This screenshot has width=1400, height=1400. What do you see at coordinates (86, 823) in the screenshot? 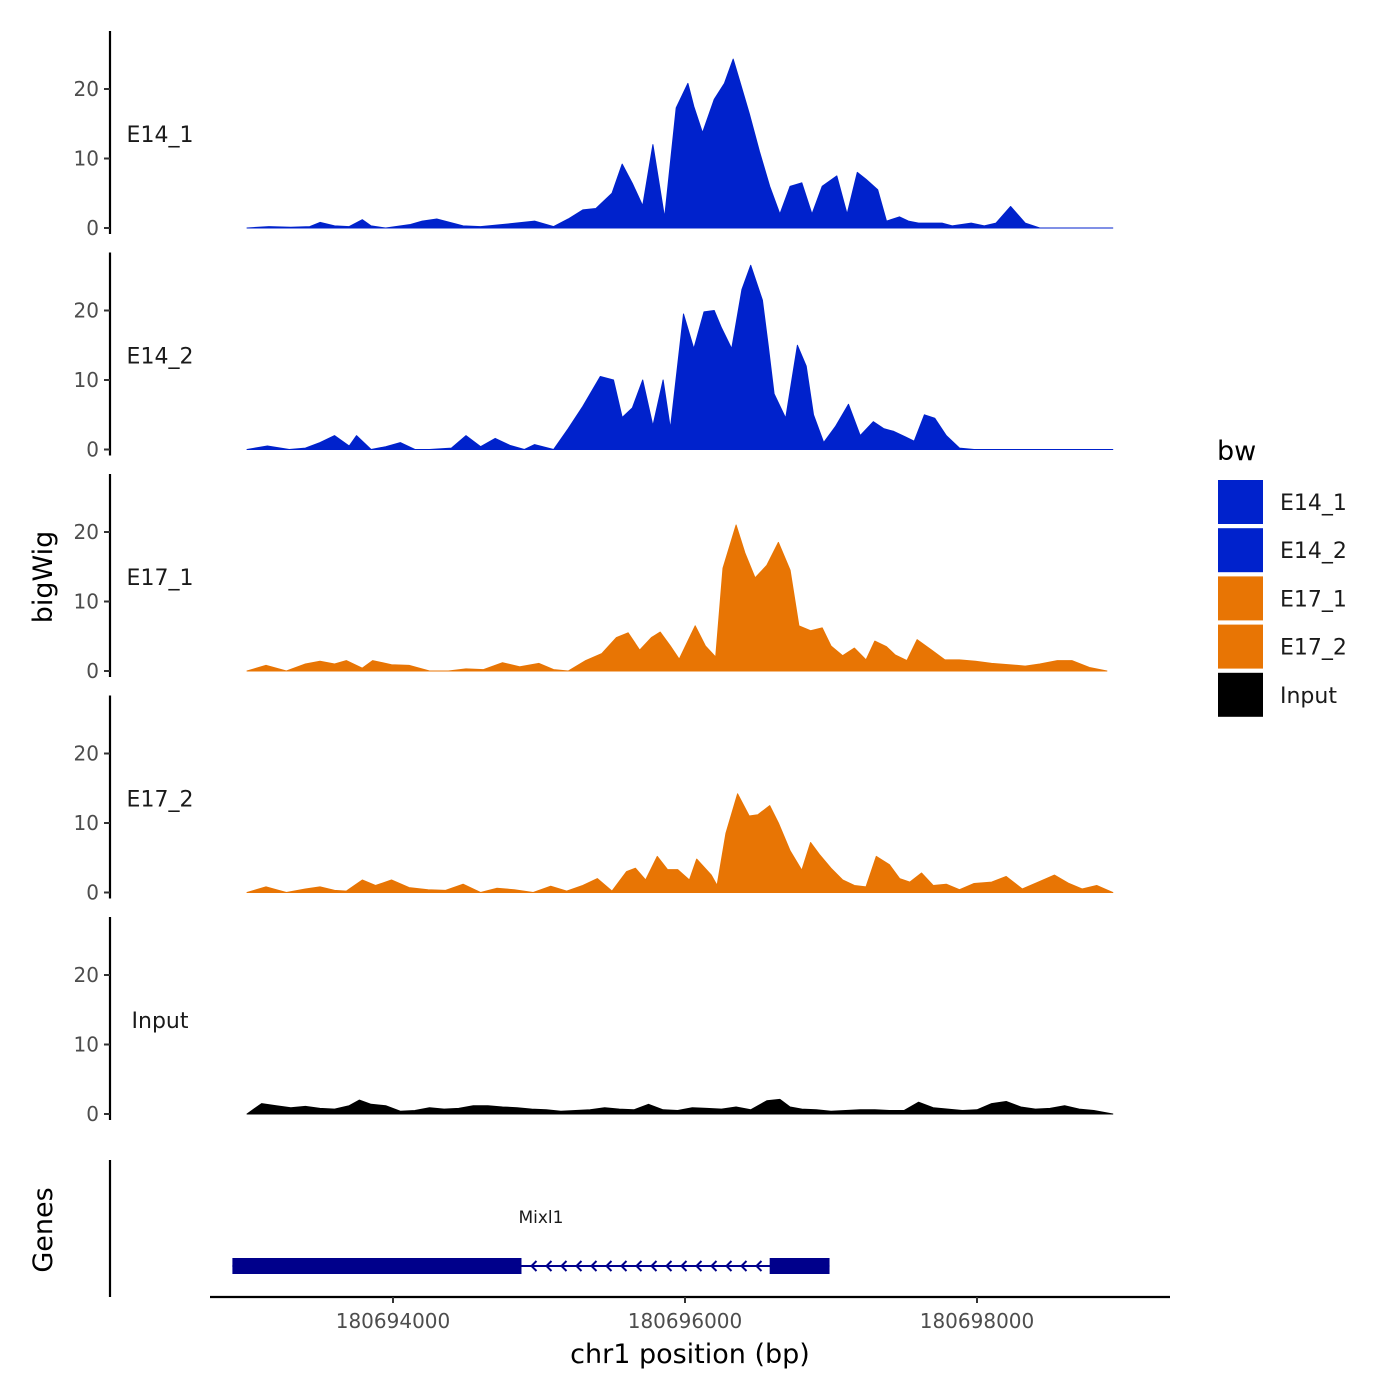
I see `y-tick-label-e17-2-10: 10` at bounding box center [86, 823].